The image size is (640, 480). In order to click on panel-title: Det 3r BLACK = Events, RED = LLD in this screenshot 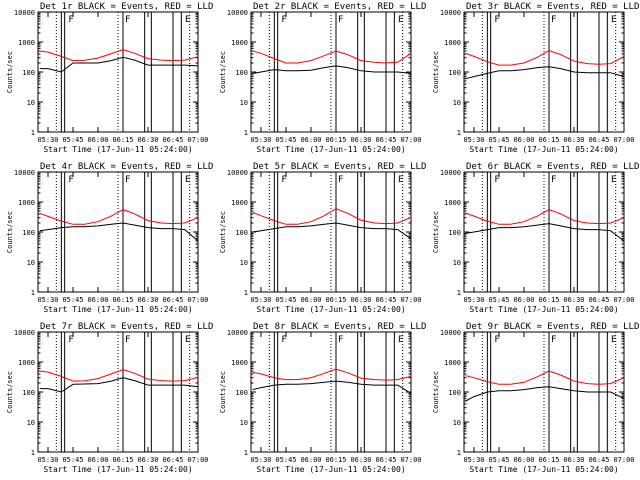, I will do `click(552, 7)`.